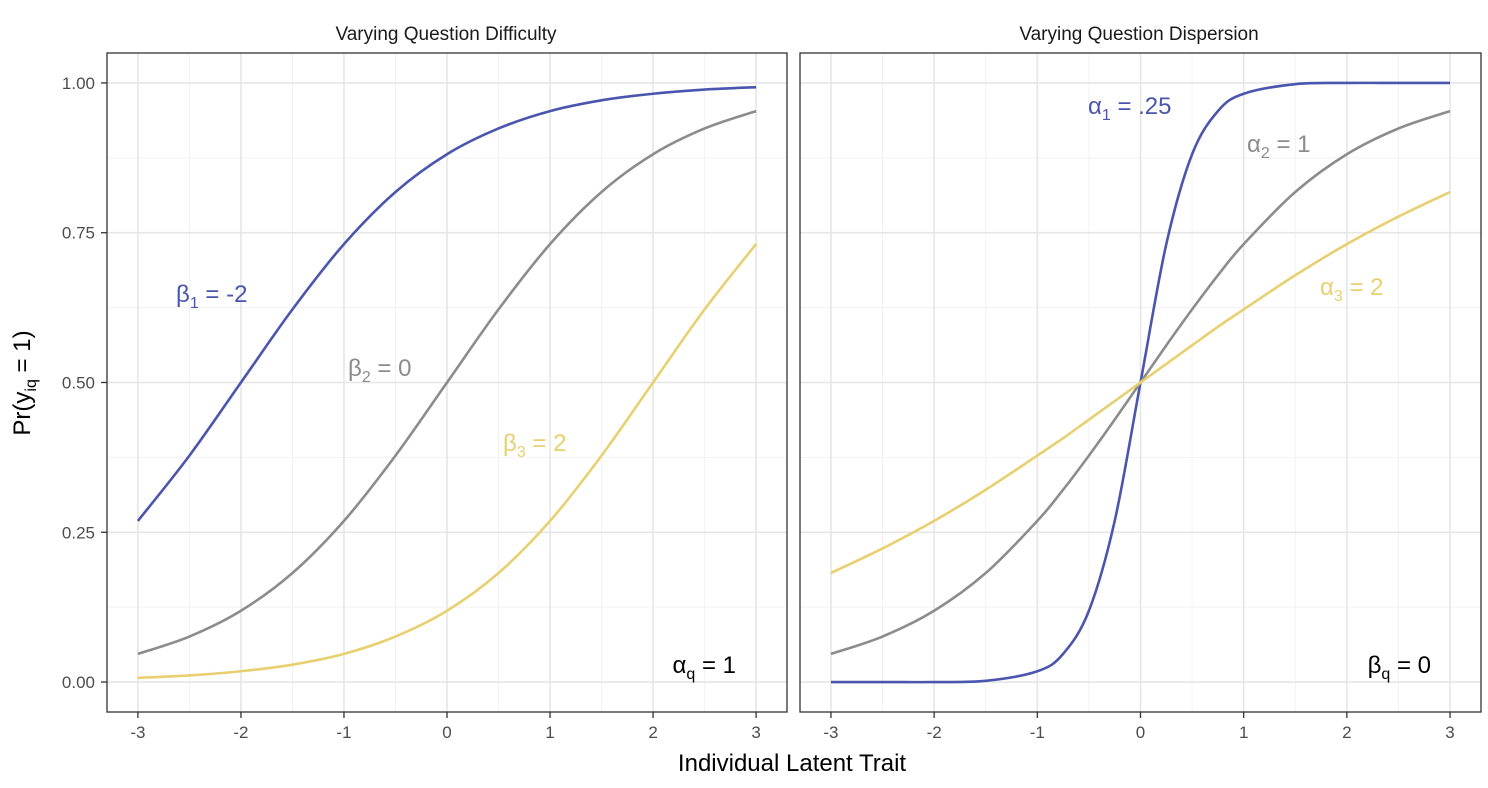 The height and width of the screenshot is (788, 1488). I want to click on y-tick-label: 0.75, so click(78, 233).